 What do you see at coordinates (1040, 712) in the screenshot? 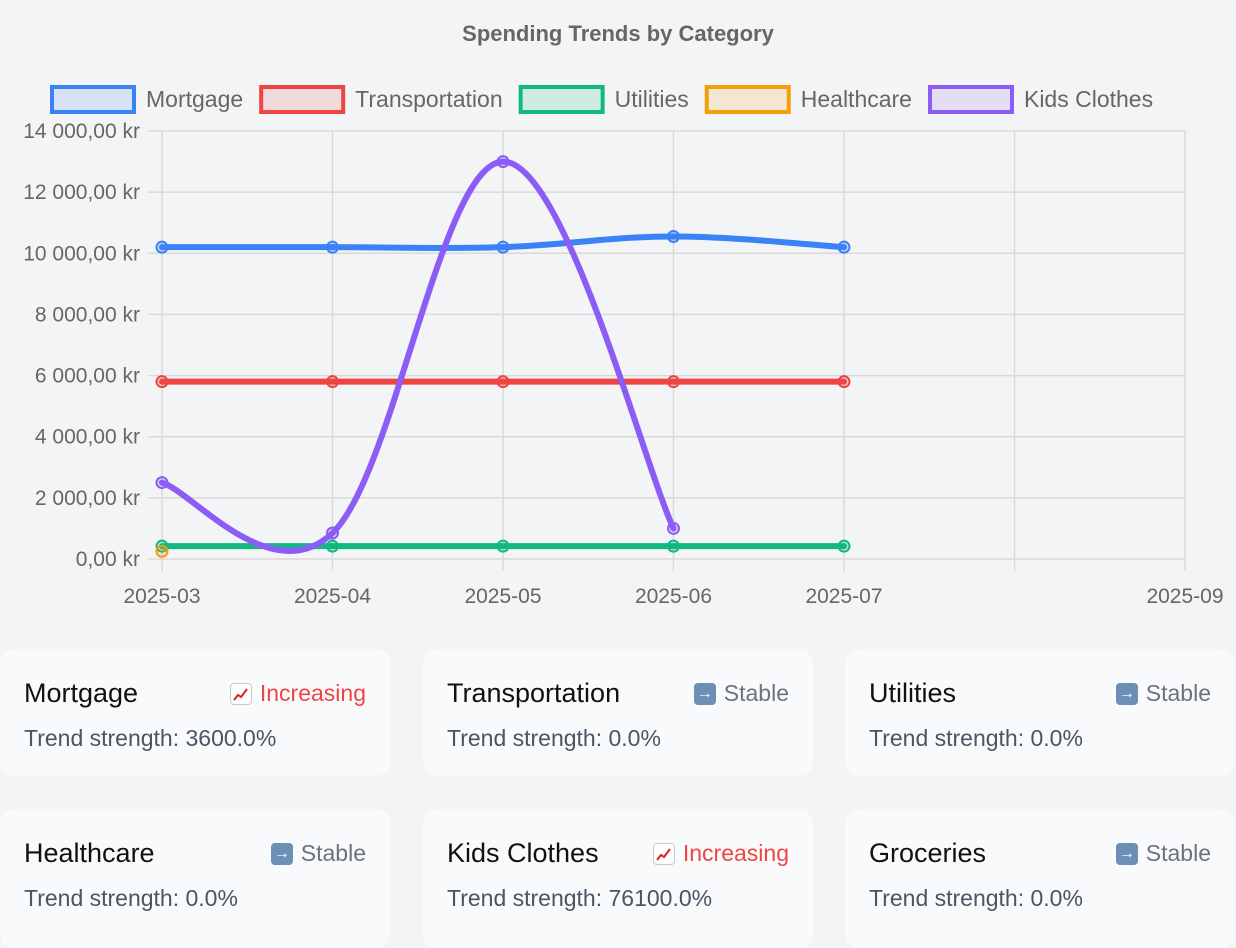
I see `trend-card: Utilities → Stable Trend strength: 0.0%` at bounding box center [1040, 712].